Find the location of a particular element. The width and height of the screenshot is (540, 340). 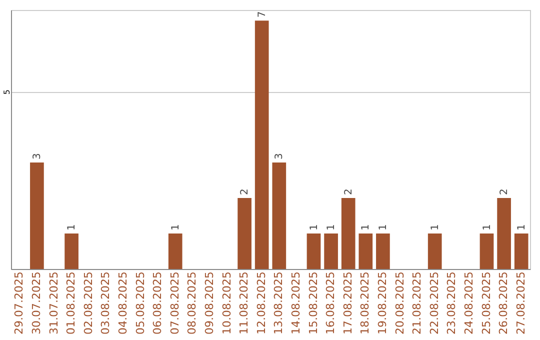

x-tick-label: 22.08.2025 is located at coordinates (434, 303).